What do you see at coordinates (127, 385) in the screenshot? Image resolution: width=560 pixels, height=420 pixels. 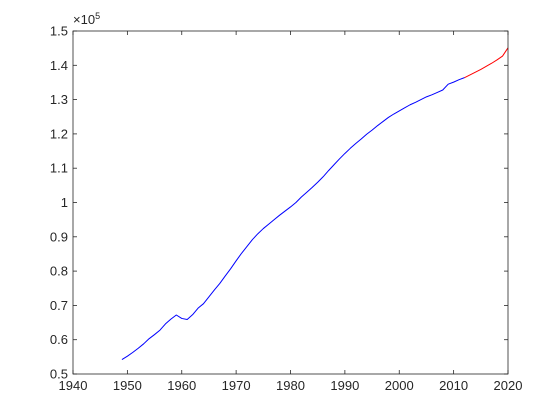 I see `x-tick-label: 1950` at bounding box center [127, 385].